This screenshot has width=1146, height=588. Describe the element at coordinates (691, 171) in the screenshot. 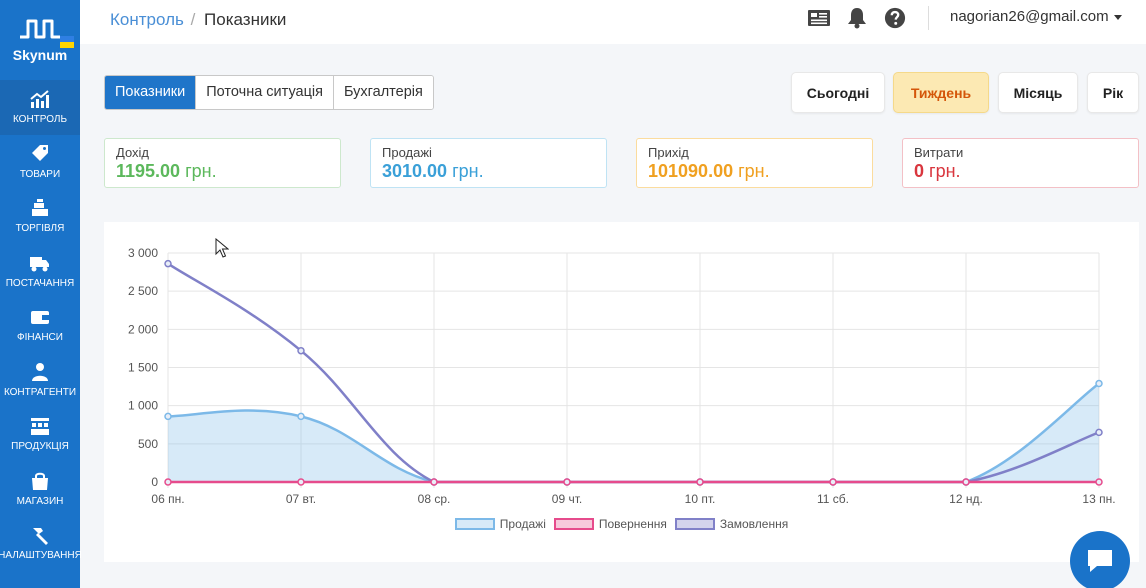

I see `stat-value-number: 101090.00` at that location.